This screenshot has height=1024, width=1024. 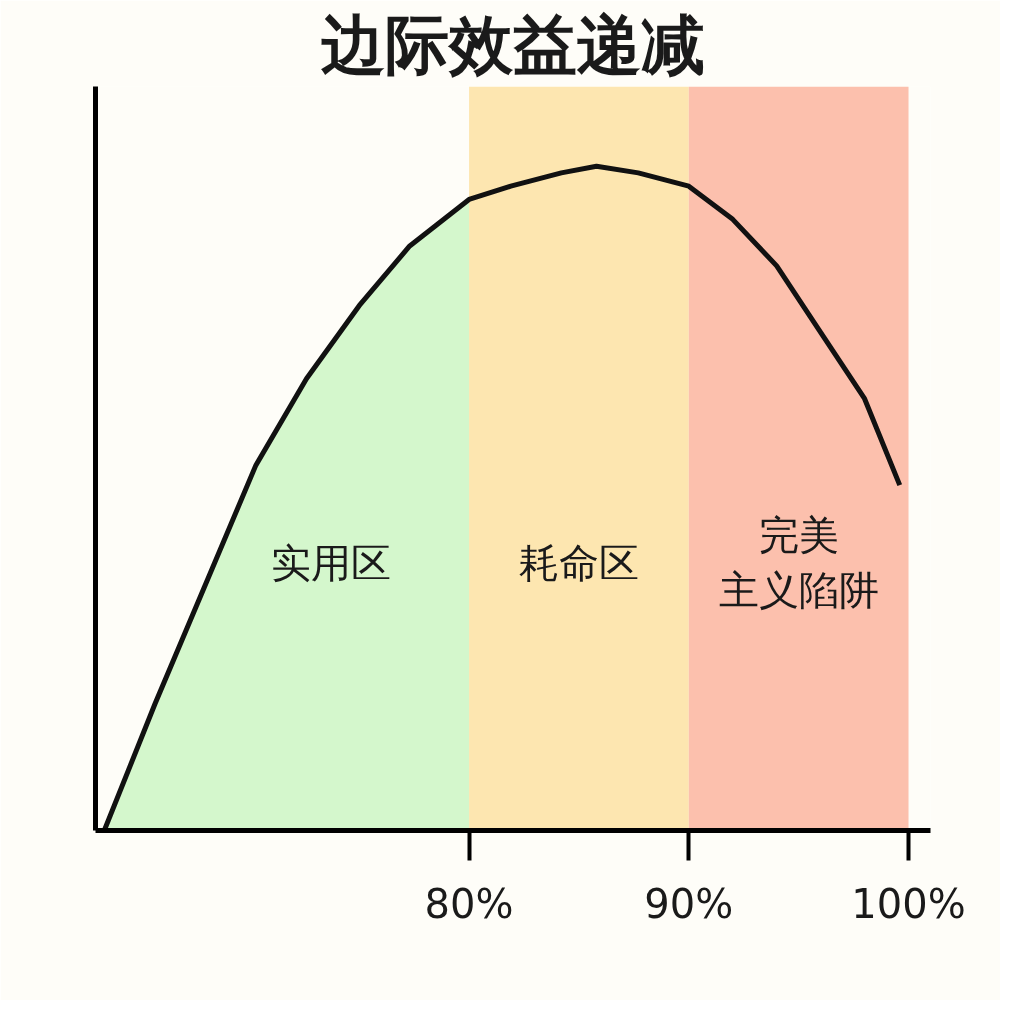 What do you see at coordinates (330, 562) in the screenshot?
I see `annotation: 实用区` at bounding box center [330, 562].